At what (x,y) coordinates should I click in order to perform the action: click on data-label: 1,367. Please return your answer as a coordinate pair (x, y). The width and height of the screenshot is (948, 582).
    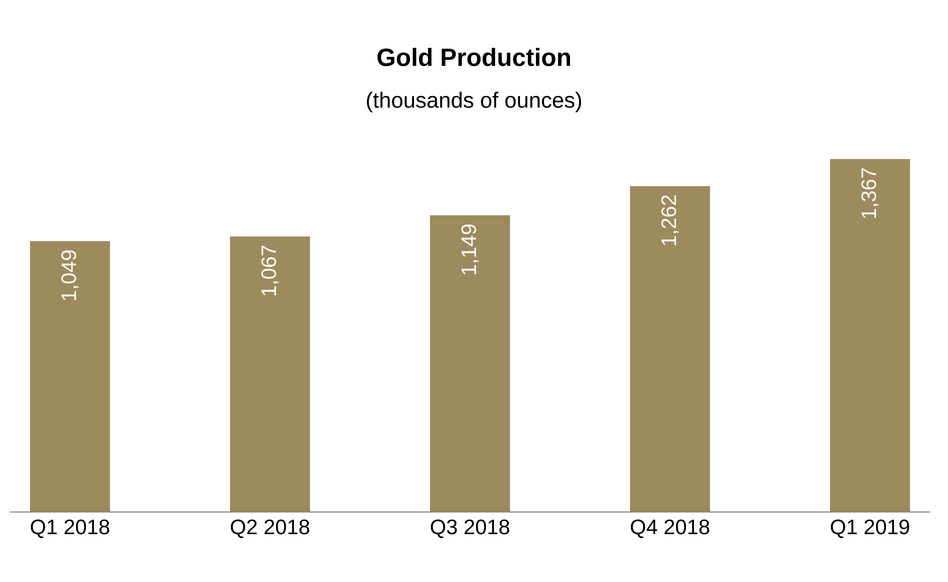
    Looking at the image, I should click on (870, 193).